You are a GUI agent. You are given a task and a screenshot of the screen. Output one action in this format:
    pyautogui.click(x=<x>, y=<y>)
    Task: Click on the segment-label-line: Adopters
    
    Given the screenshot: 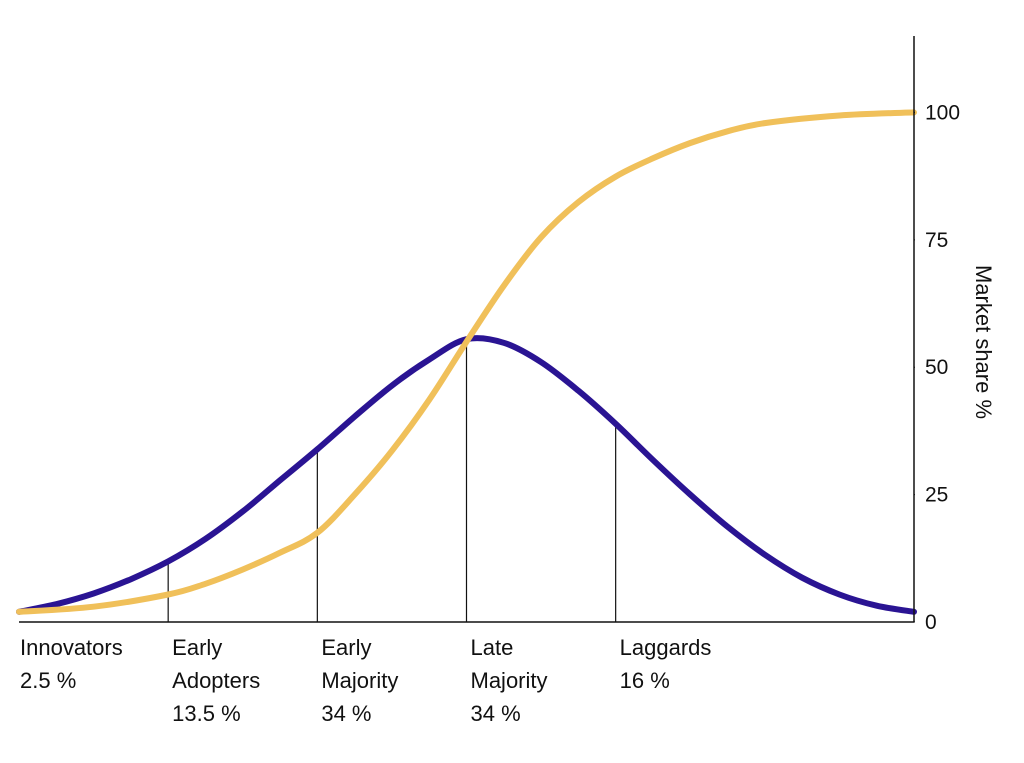 What is the action you would take?
    pyautogui.click(x=216, y=680)
    